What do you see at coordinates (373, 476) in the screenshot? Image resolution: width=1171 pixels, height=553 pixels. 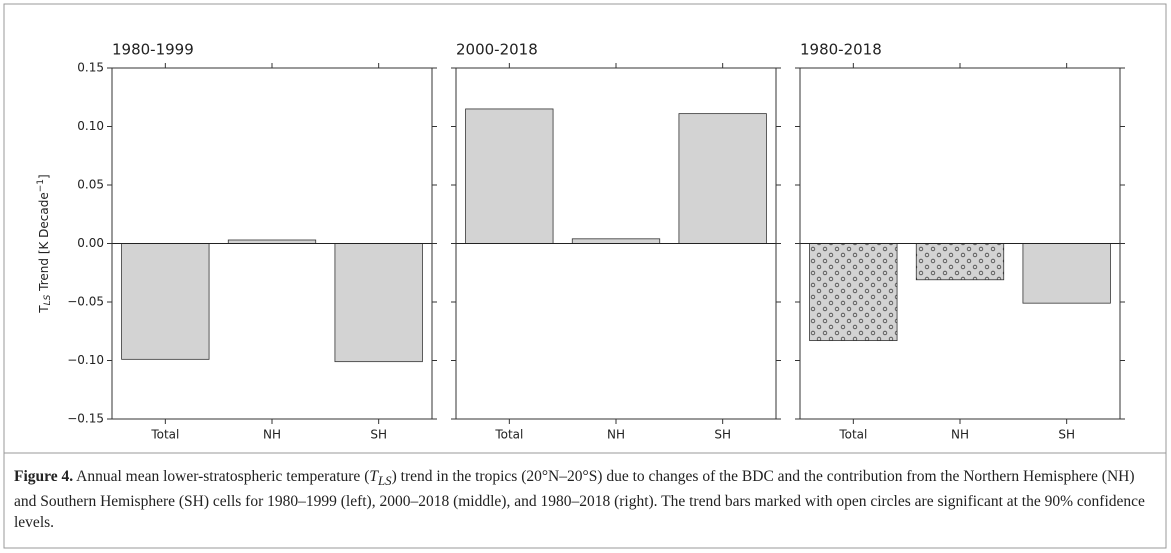 I see `caption-symbol: T` at bounding box center [373, 476].